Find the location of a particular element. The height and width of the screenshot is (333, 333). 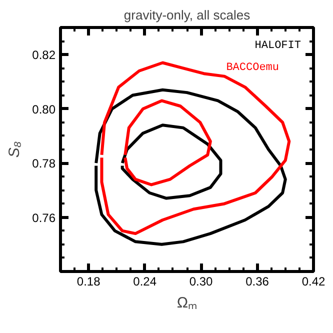

y-tick-label: 0.76 is located at coordinates (44, 217).